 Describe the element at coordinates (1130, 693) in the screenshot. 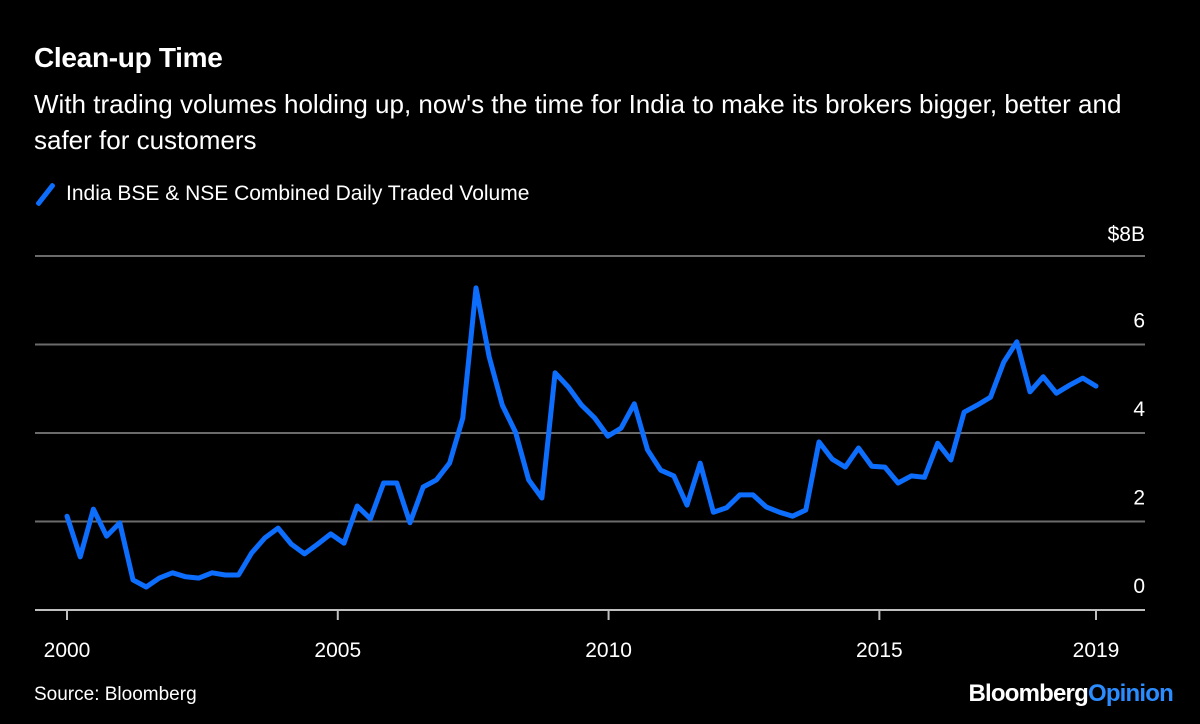

I see `logo-opinion: Opinion` at that location.